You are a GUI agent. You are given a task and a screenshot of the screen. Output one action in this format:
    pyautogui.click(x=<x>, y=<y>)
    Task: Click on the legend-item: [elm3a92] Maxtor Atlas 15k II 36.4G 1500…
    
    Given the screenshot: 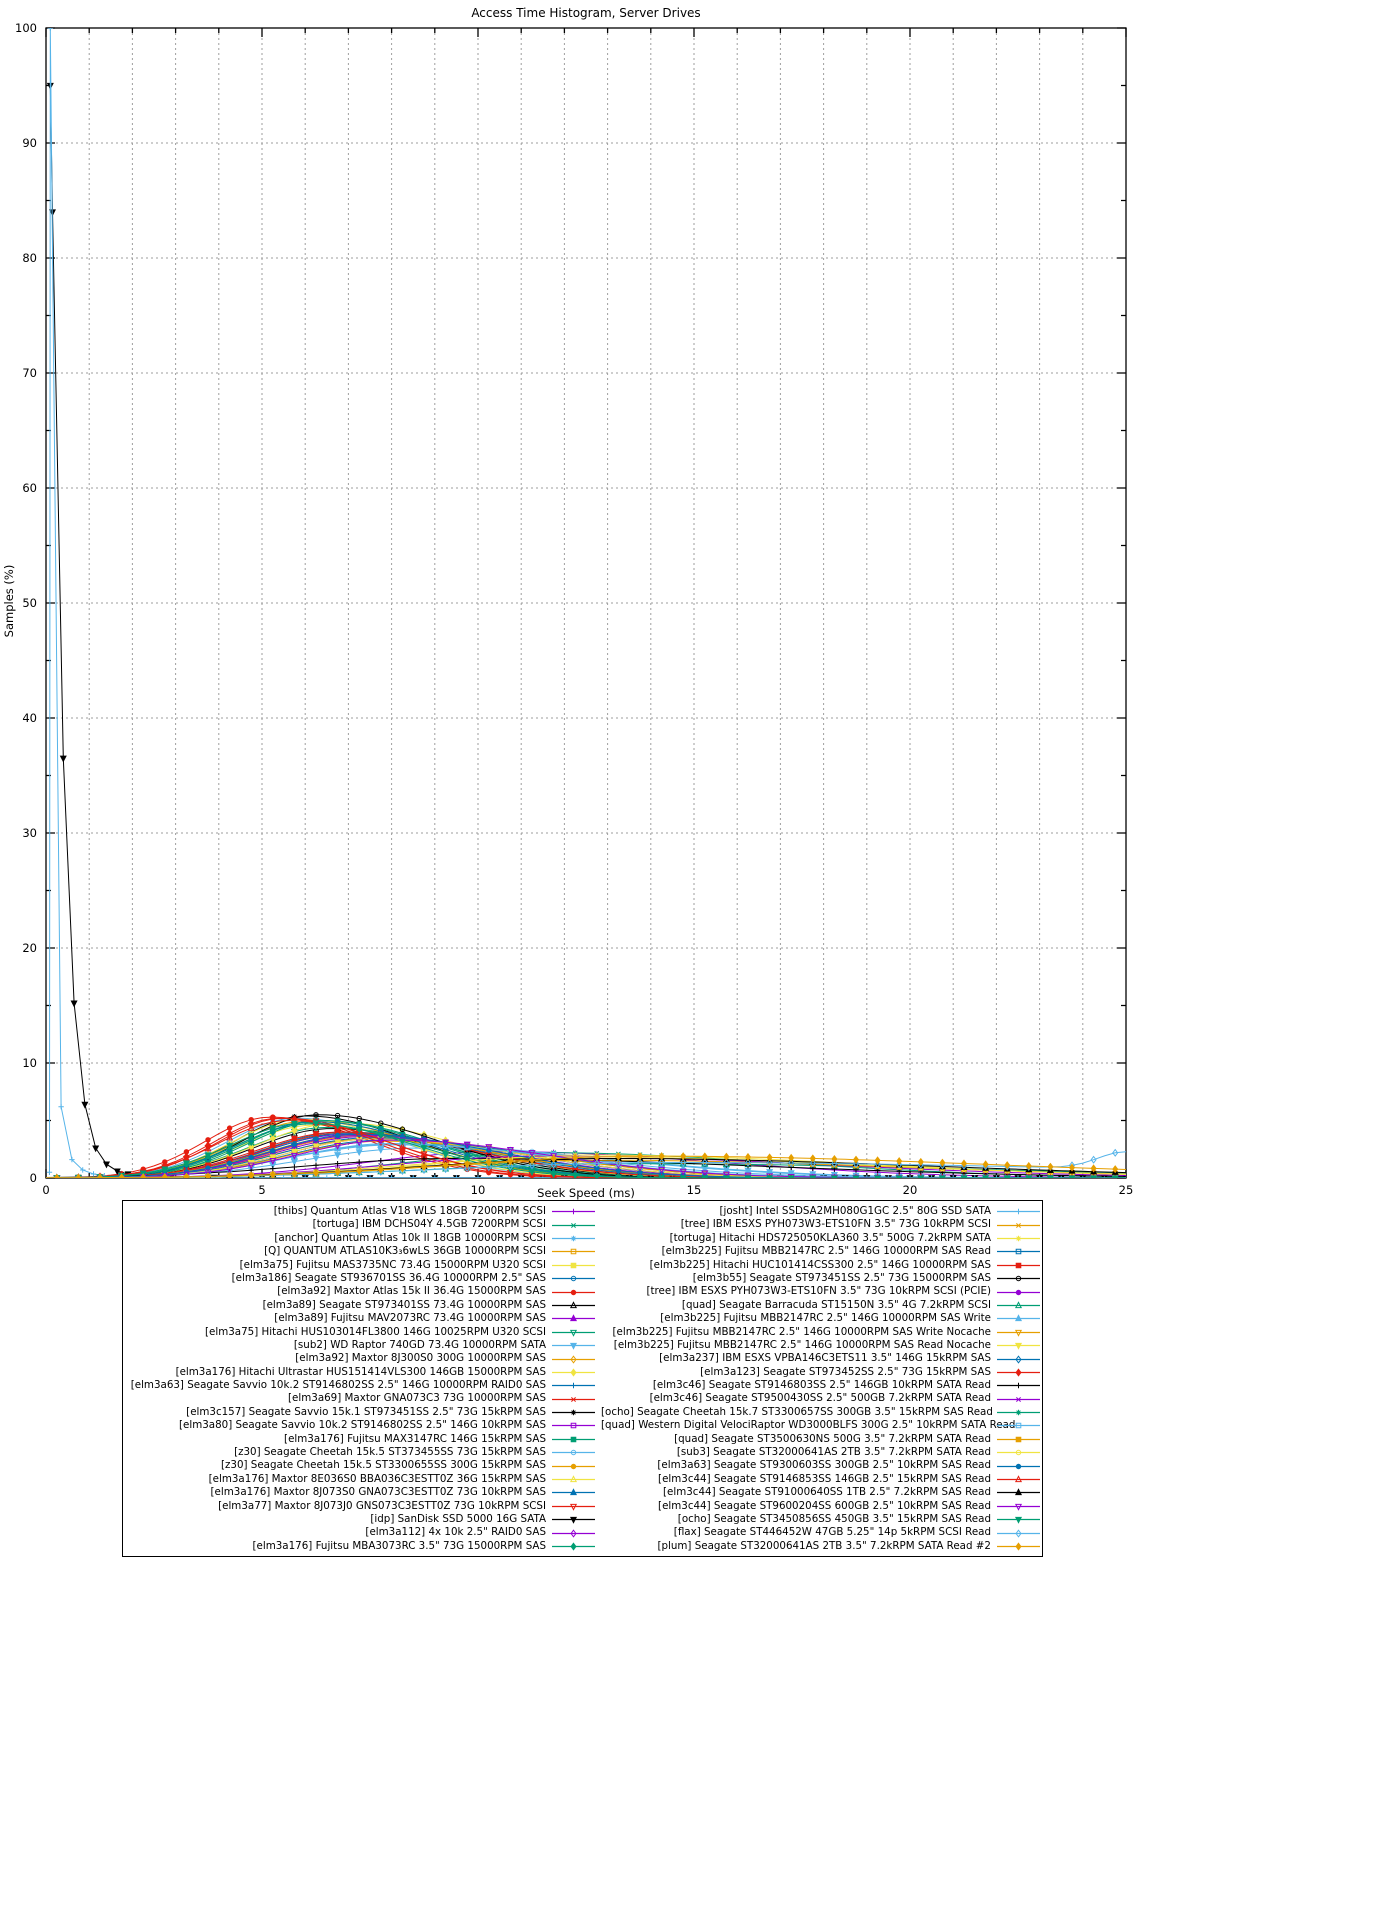 What is the action you would take?
    pyautogui.click(x=582, y=1291)
    